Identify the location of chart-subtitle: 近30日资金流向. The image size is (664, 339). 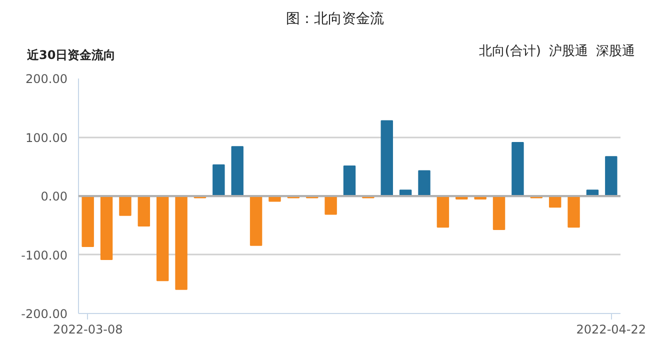
(71, 55).